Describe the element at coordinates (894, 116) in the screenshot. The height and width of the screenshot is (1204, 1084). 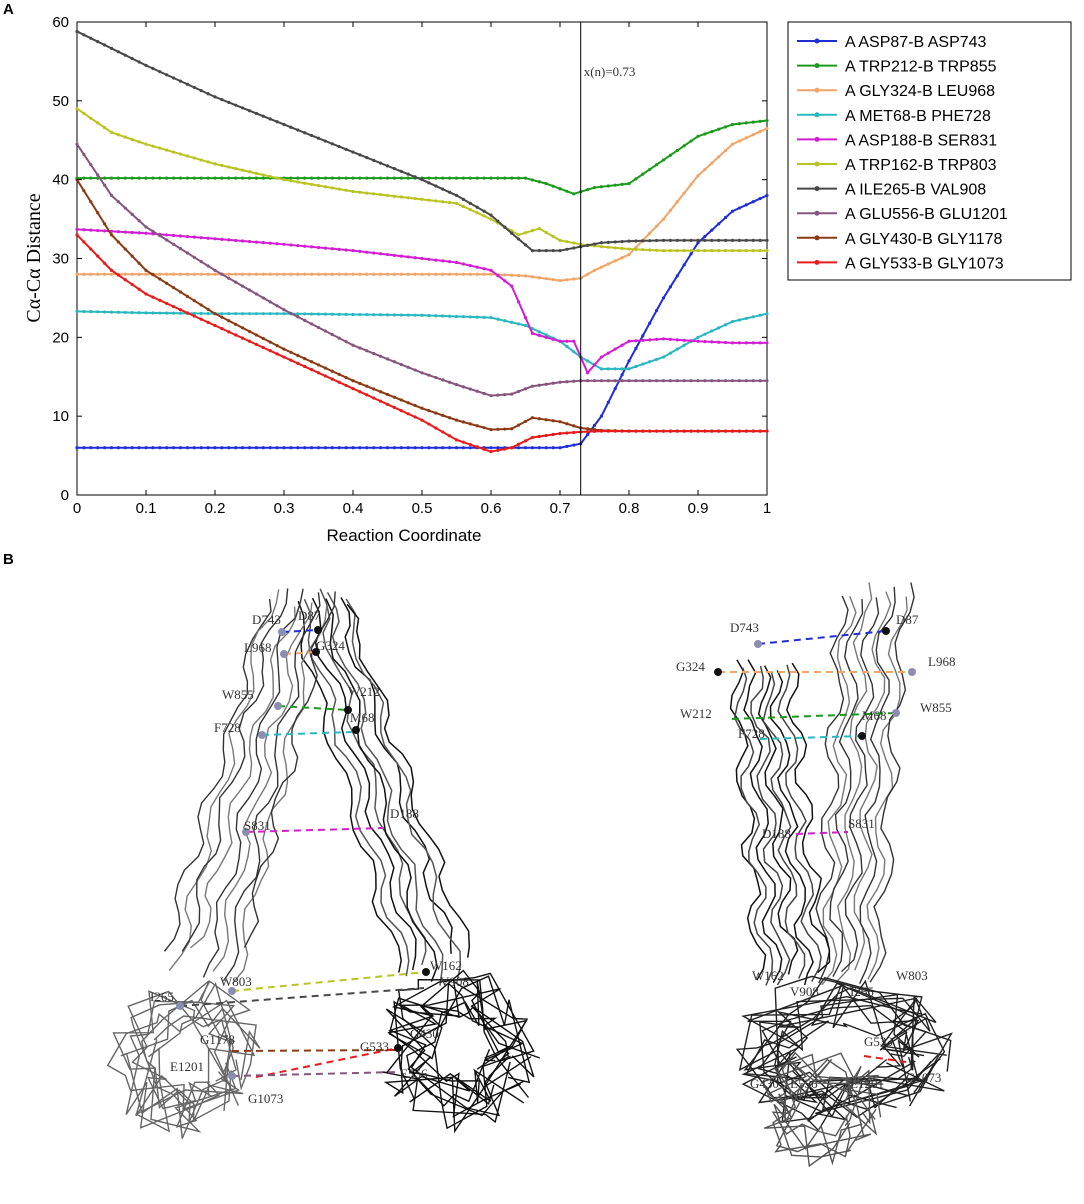
I see `legend-item: A MET68-B PHE728` at that location.